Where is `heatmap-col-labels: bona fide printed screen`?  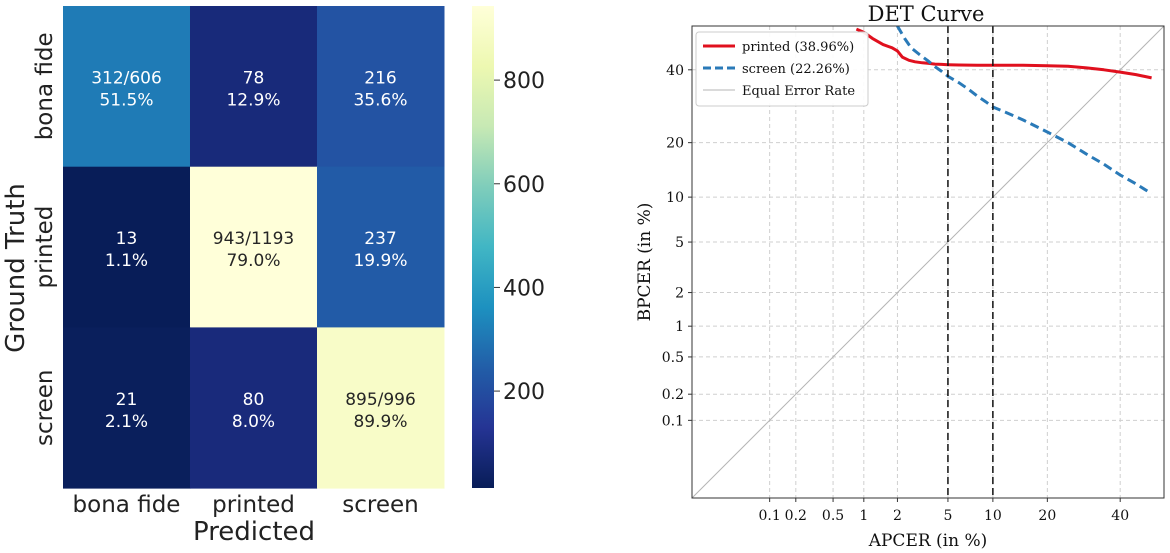
heatmap-col-labels: bona fide printed screen is located at coordinates (246, 505).